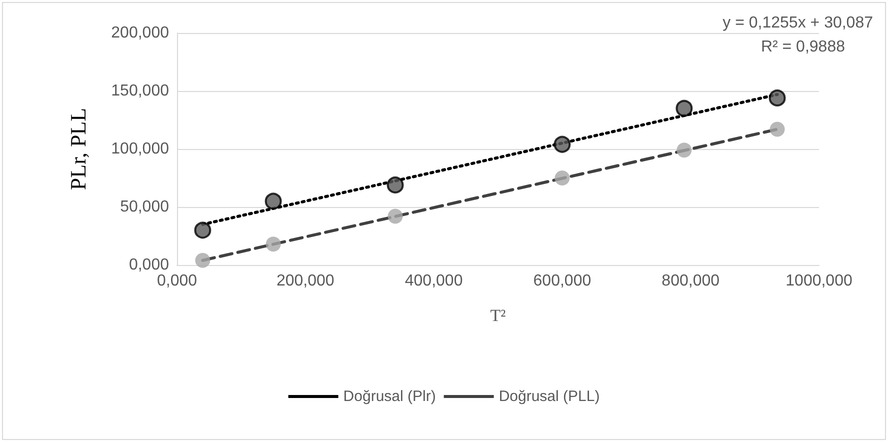 The height and width of the screenshot is (444, 890). I want to click on y-tick-label: 0,000, so click(149, 265).